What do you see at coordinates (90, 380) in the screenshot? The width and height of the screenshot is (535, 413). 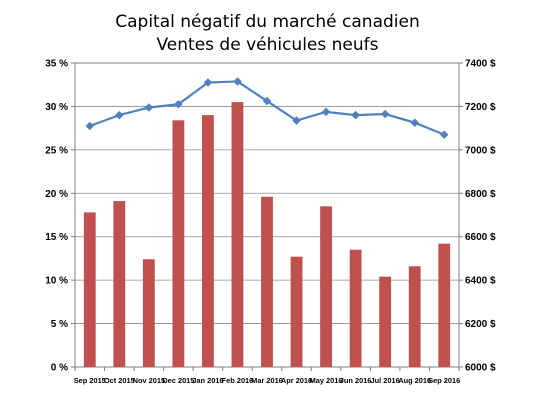 I see `x-tick-label: Sep 2015` at bounding box center [90, 380].